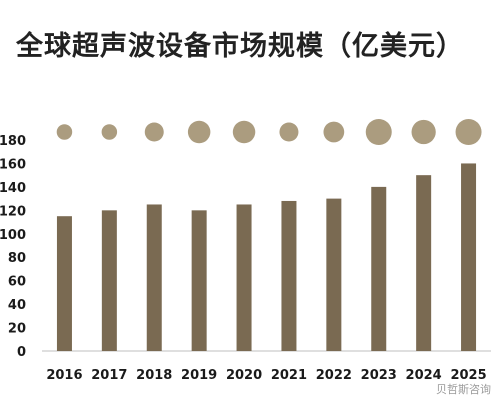 The width and height of the screenshot is (499, 401). I want to click on x-tick-label: 2016, so click(64, 375).